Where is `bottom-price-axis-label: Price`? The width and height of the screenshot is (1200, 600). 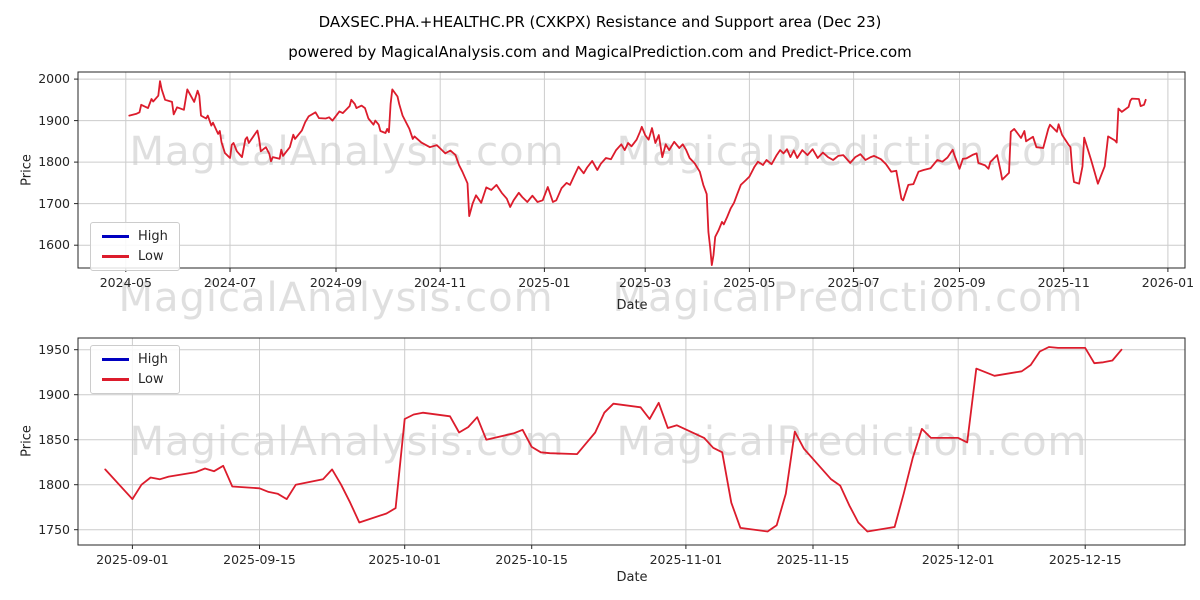 bottom-price-axis-label: Price is located at coordinates (27, 441).